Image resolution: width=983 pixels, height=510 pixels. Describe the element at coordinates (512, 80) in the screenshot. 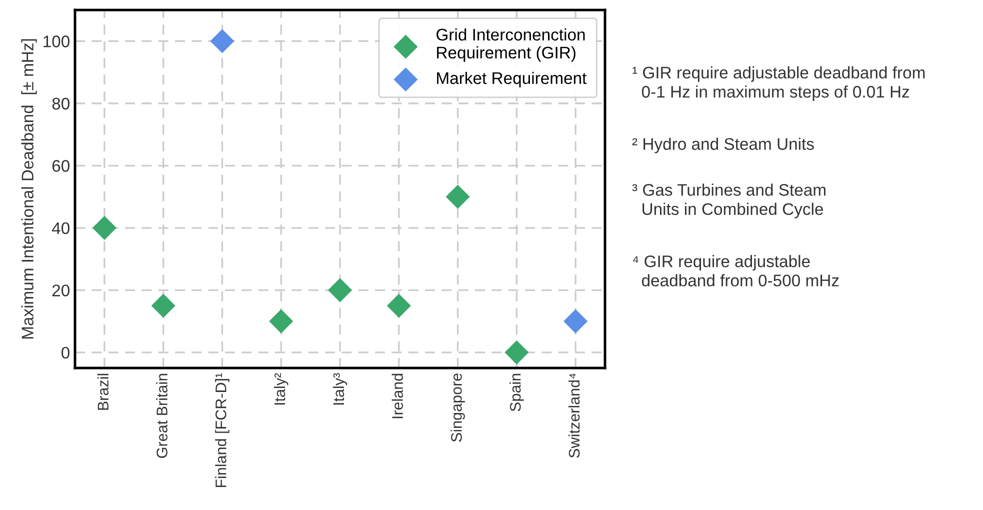

I see `legend-label: Market Requirement` at that location.